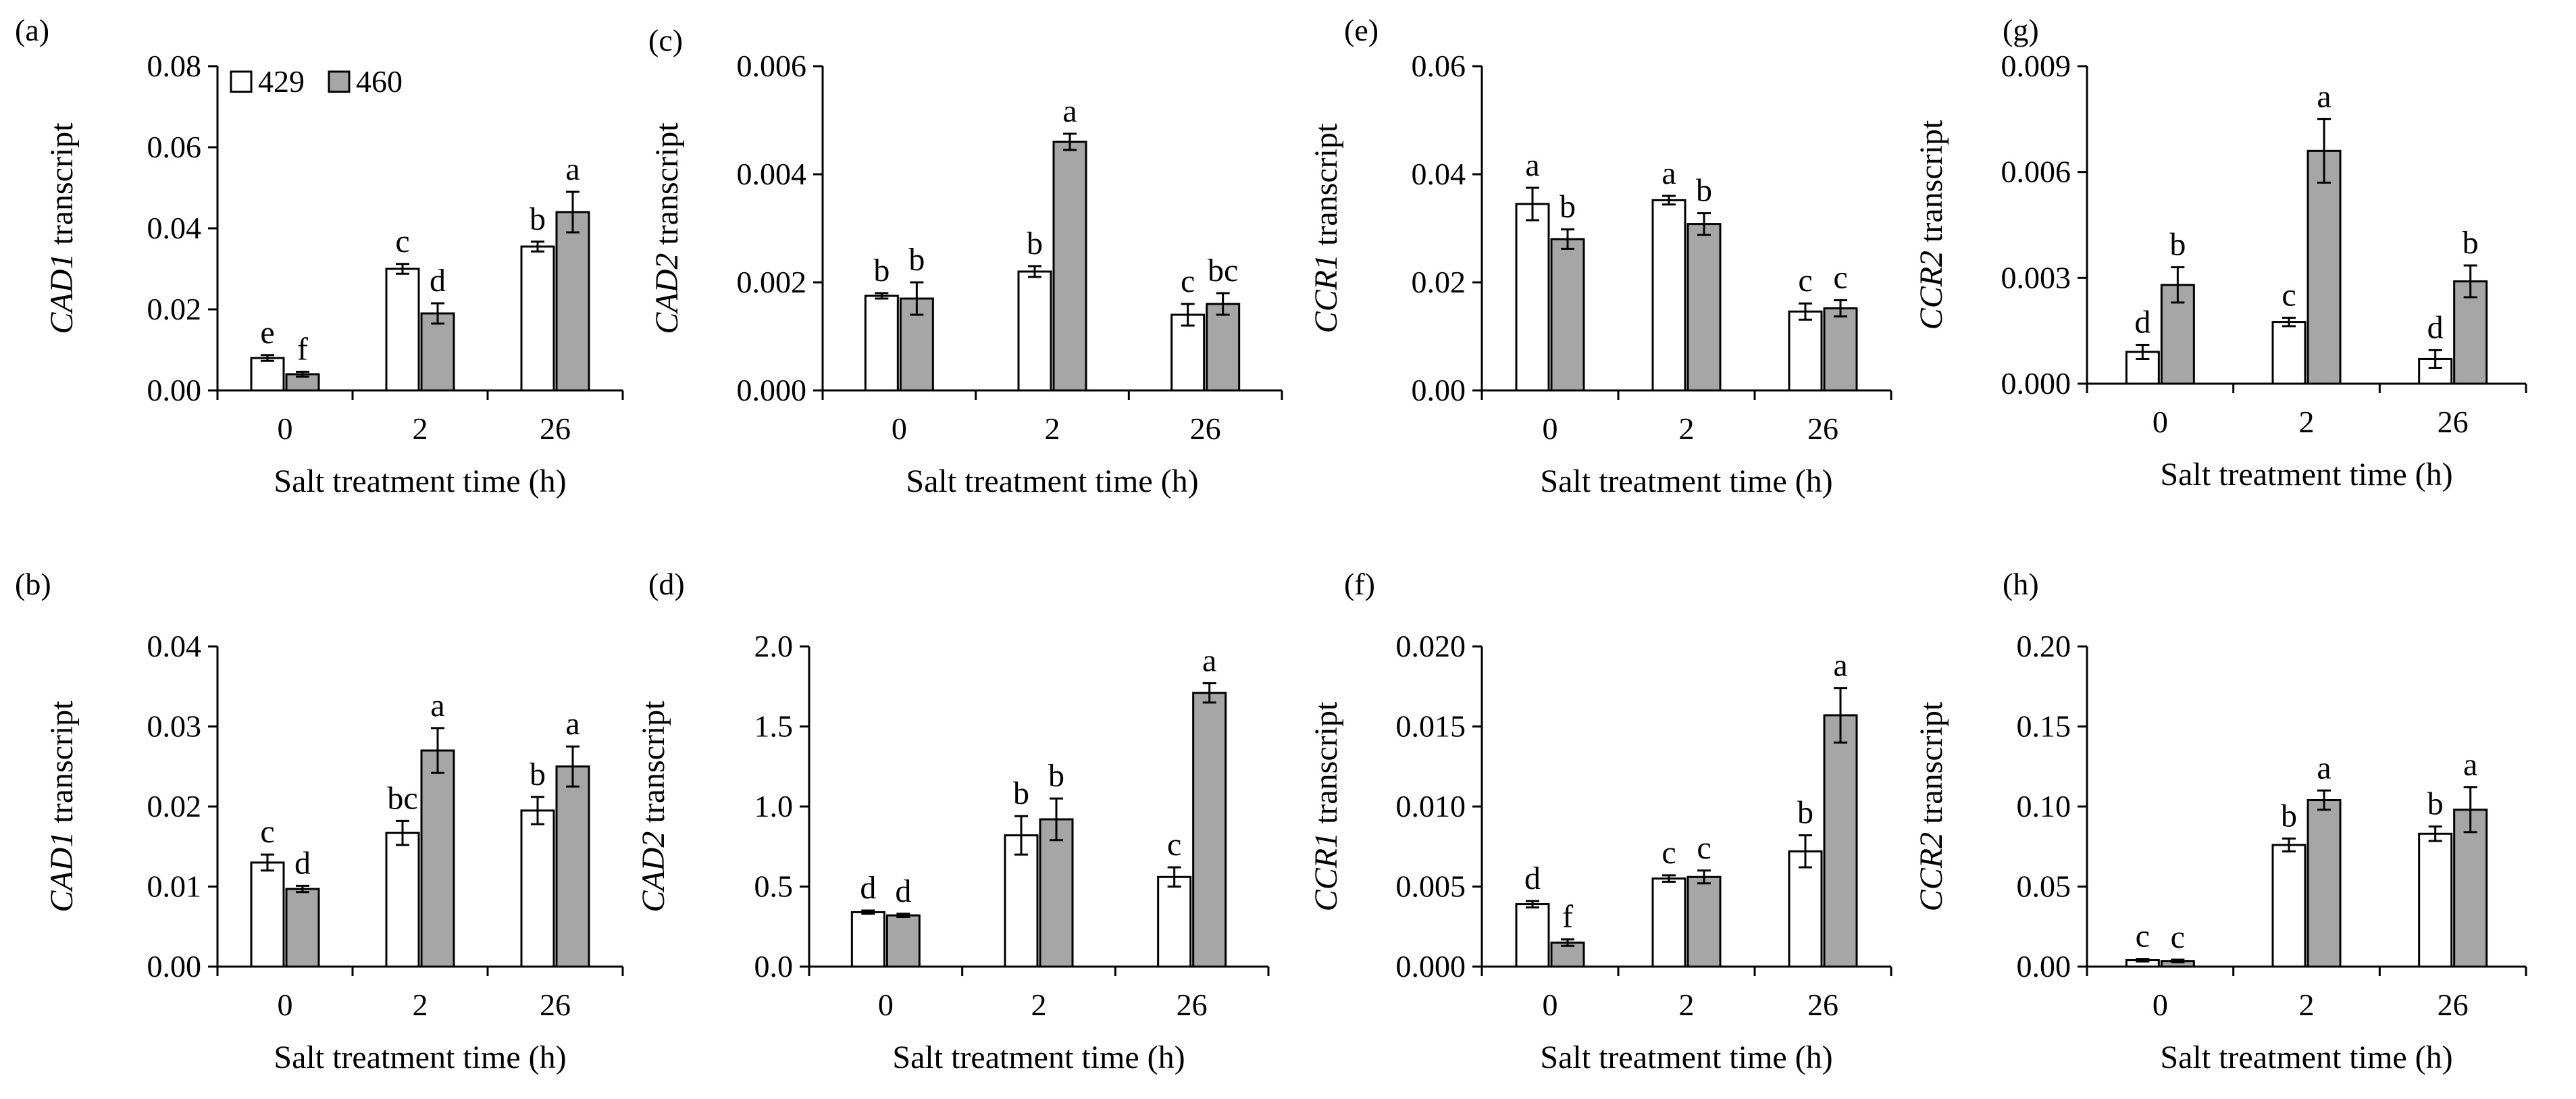  Describe the element at coordinates (175, 726) in the screenshot. I see `y-tick-label: 0.03` at that location.